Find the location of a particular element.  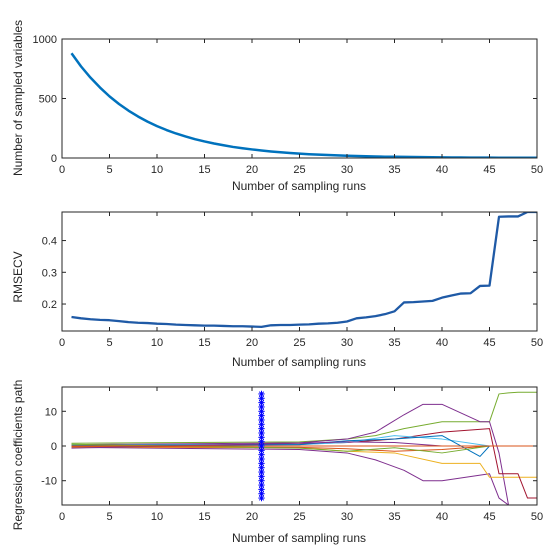

y-axis-label: RMSECV is located at coordinates (18, 276).